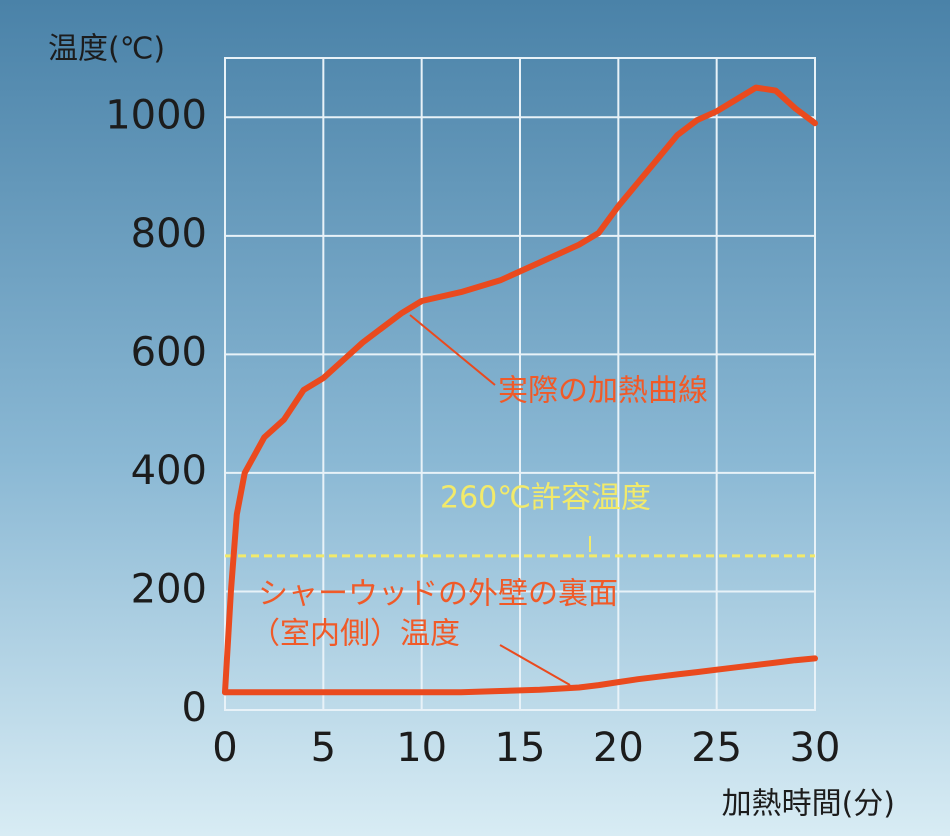 This screenshot has width=950, height=836. I want to click on x-tick-label: 0, so click(224, 748).